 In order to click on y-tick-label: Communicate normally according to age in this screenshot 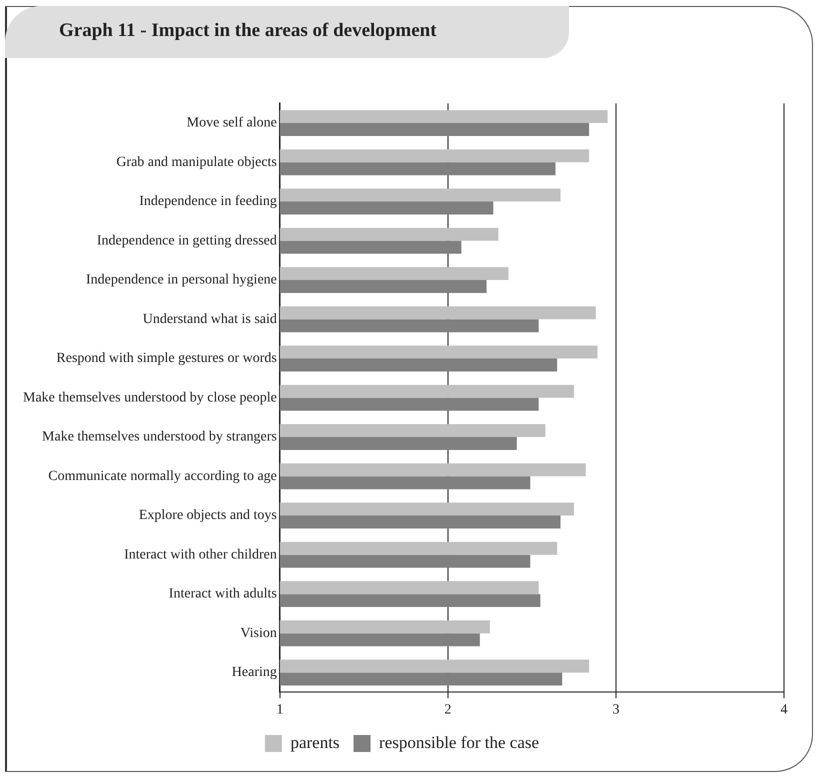, I will do `click(162, 476)`.